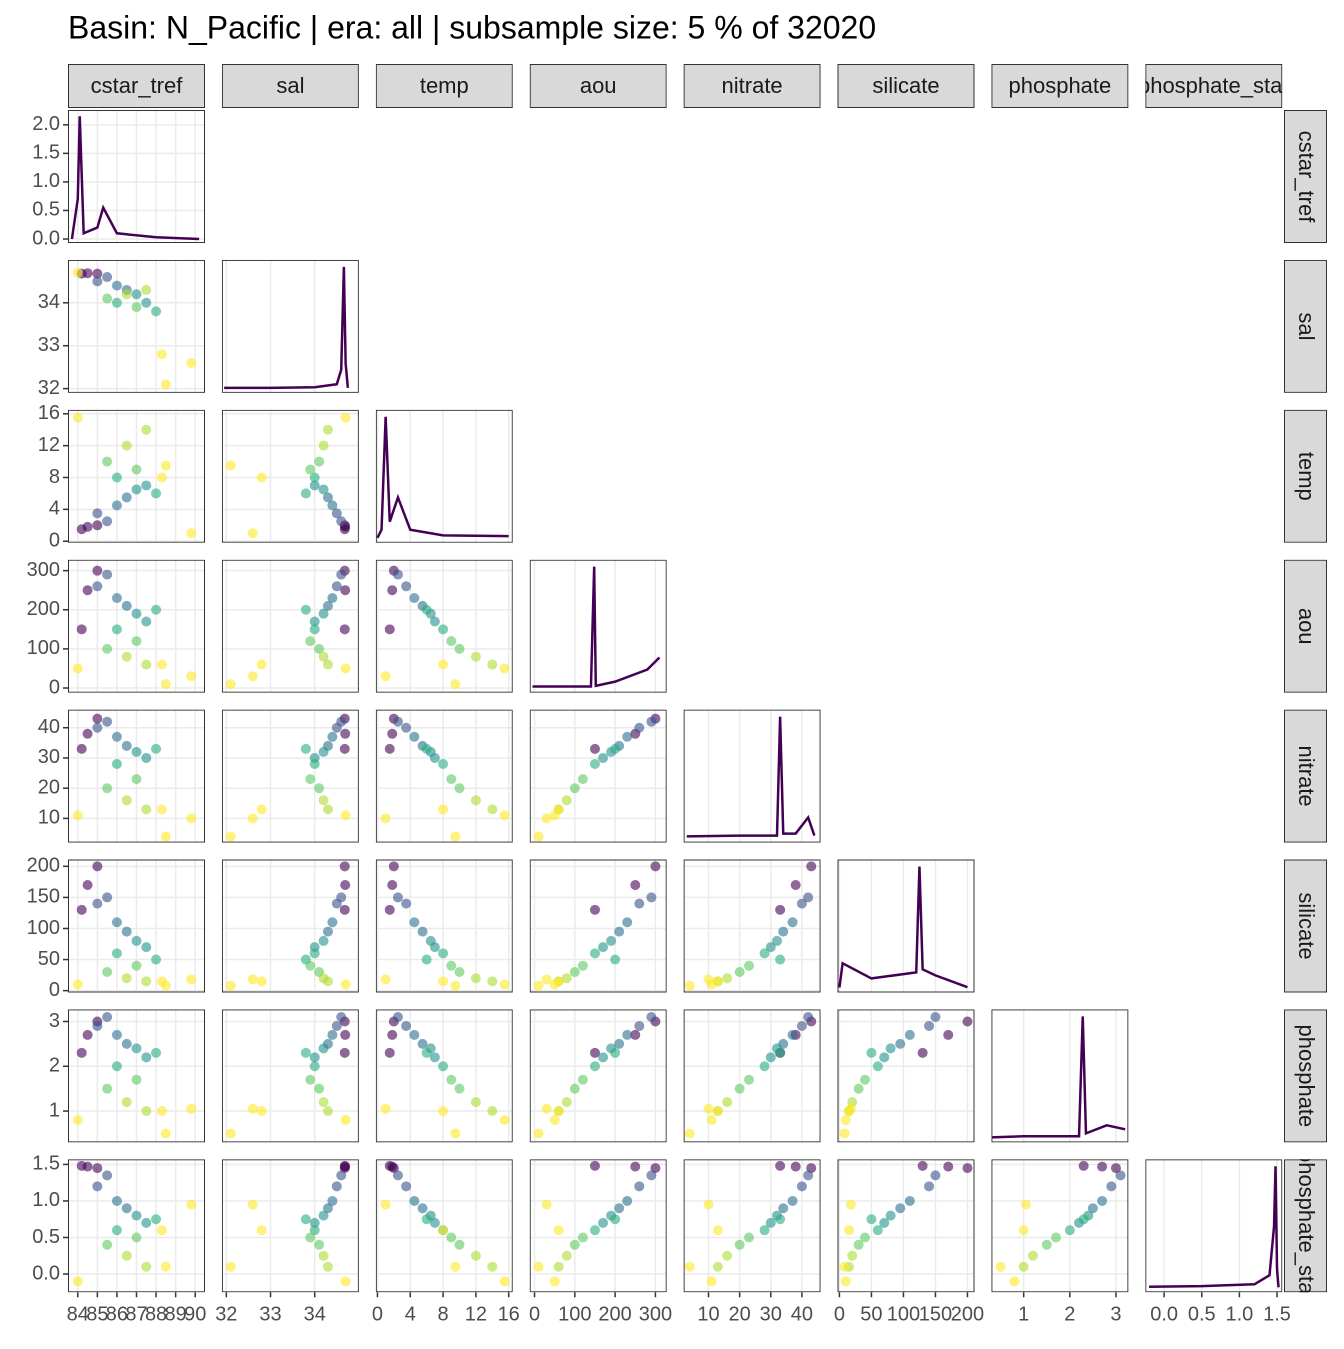  Describe the element at coordinates (1305, 626) in the screenshot. I see `row-strip: aou` at that location.